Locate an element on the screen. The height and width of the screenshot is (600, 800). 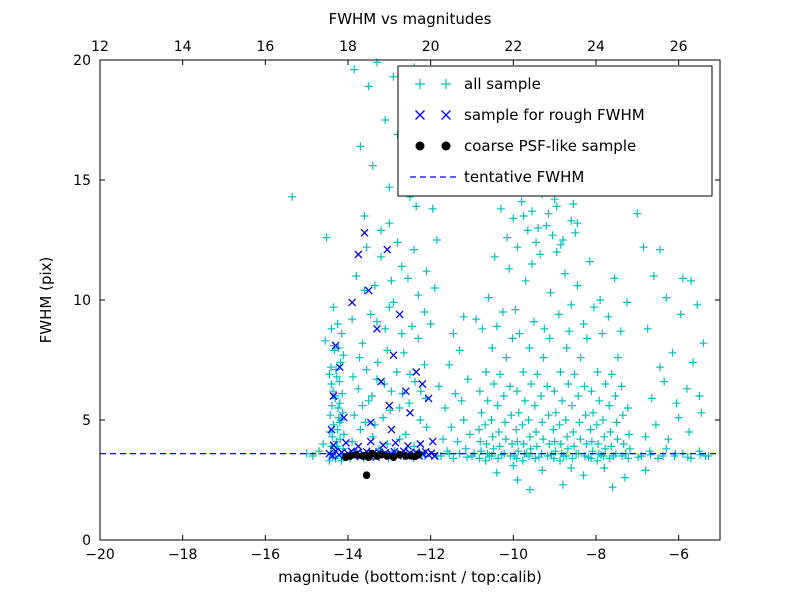
svg-text: 10 is located at coordinates (82, 301).